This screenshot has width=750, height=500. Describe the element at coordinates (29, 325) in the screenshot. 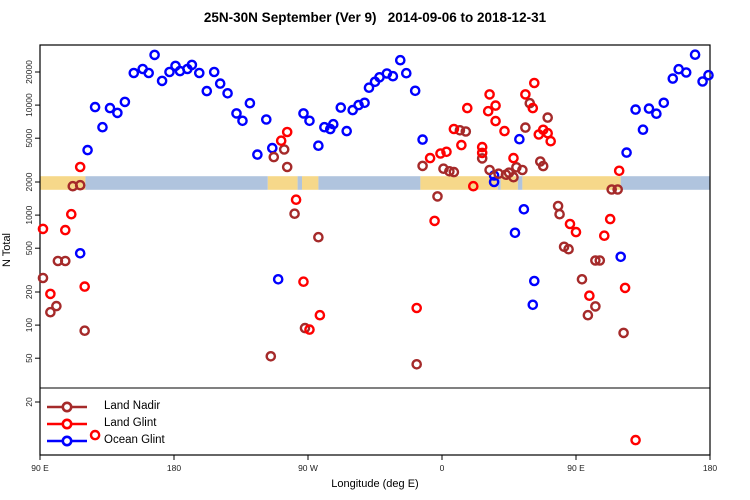

I see `y-tick-label: 100` at that location.